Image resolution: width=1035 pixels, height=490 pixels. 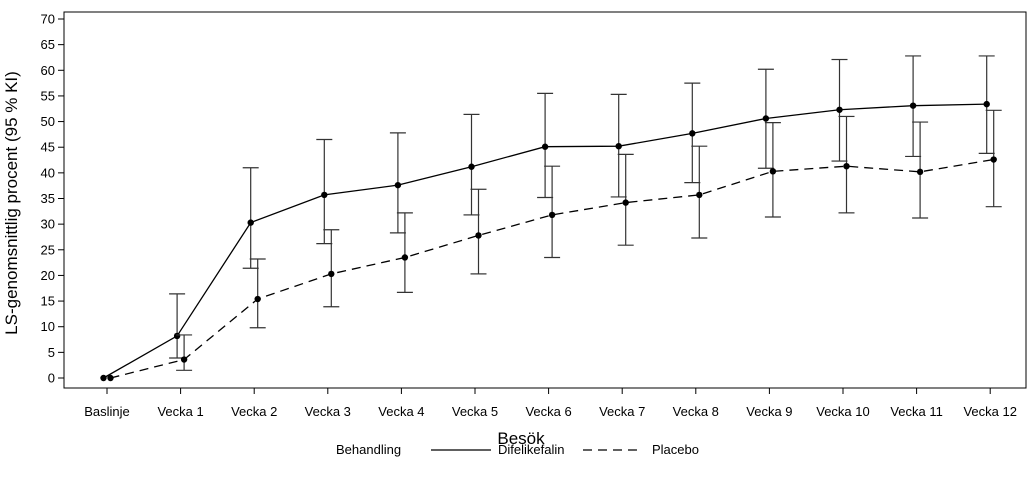 What do you see at coordinates (696, 411) in the screenshot?
I see `x-tick-label: Vecka 8` at bounding box center [696, 411].